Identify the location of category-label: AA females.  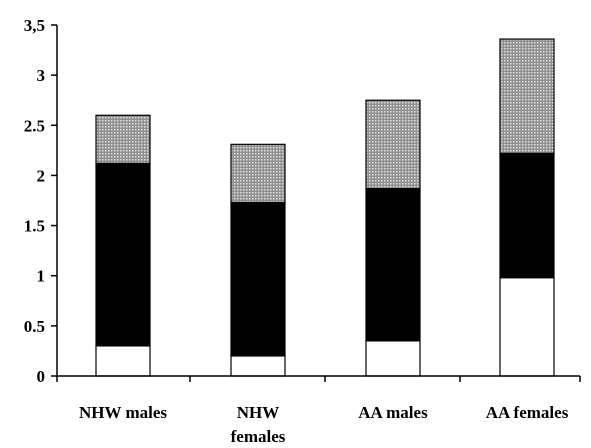
(527, 412).